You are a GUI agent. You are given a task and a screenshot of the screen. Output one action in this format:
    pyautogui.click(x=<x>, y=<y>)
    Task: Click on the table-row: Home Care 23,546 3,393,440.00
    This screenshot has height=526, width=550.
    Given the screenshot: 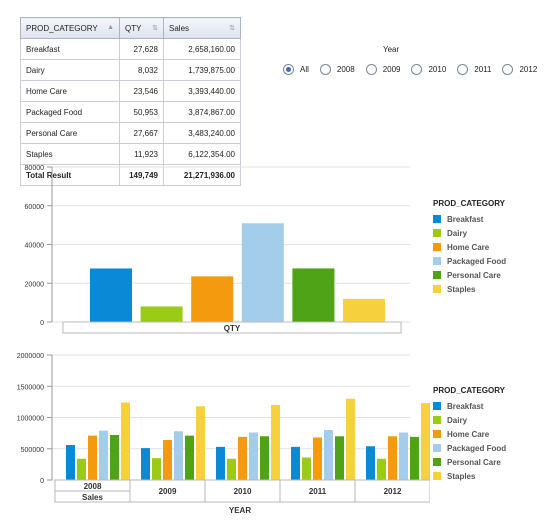 What is the action you would take?
    pyautogui.click(x=130, y=91)
    